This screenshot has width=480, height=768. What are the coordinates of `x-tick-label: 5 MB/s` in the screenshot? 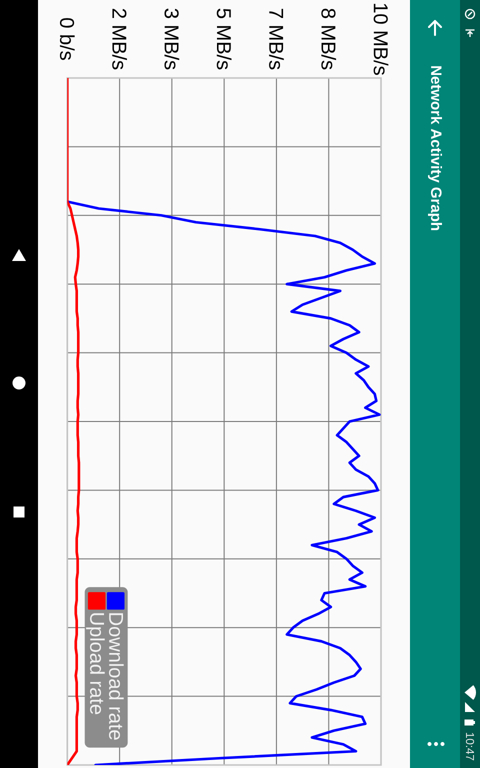 It's located at (224, 39).